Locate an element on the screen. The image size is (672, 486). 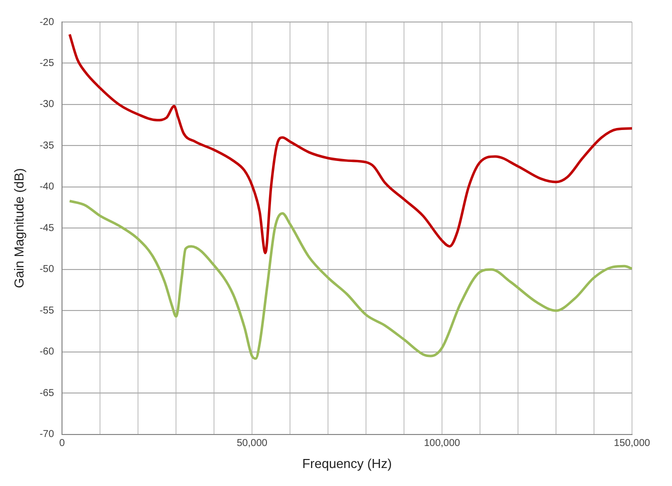
x-tick-label: 50,000 is located at coordinates (252, 444).